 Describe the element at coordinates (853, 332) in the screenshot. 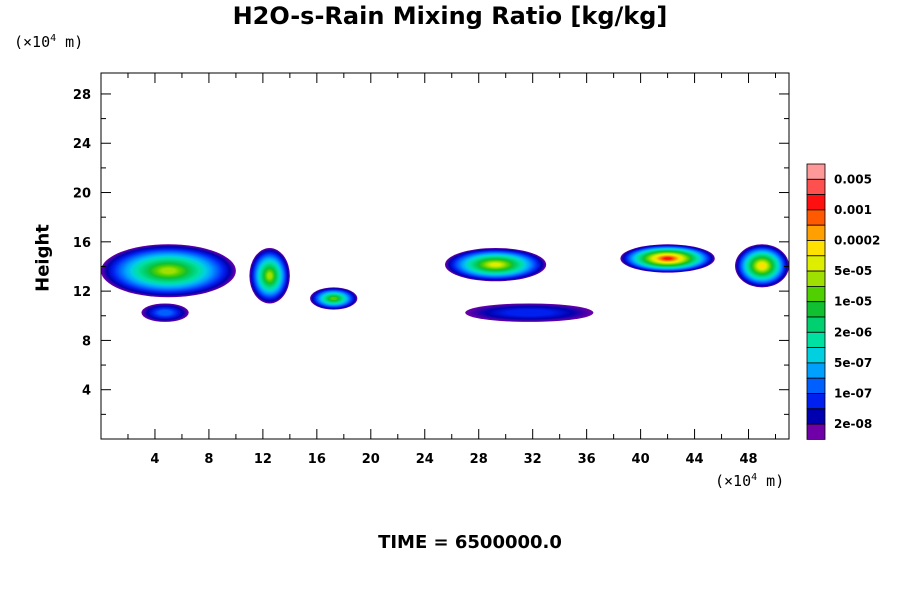

I see `colorbar-label: 2e-06` at that location.